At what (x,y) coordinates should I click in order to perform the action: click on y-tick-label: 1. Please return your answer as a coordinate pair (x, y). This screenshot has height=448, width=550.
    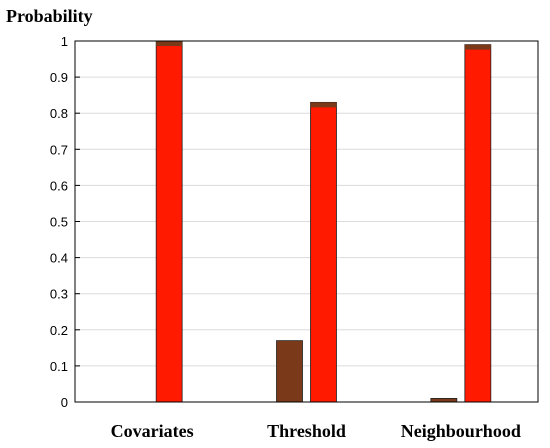
    Looking at the image, I should click on (64, 41).